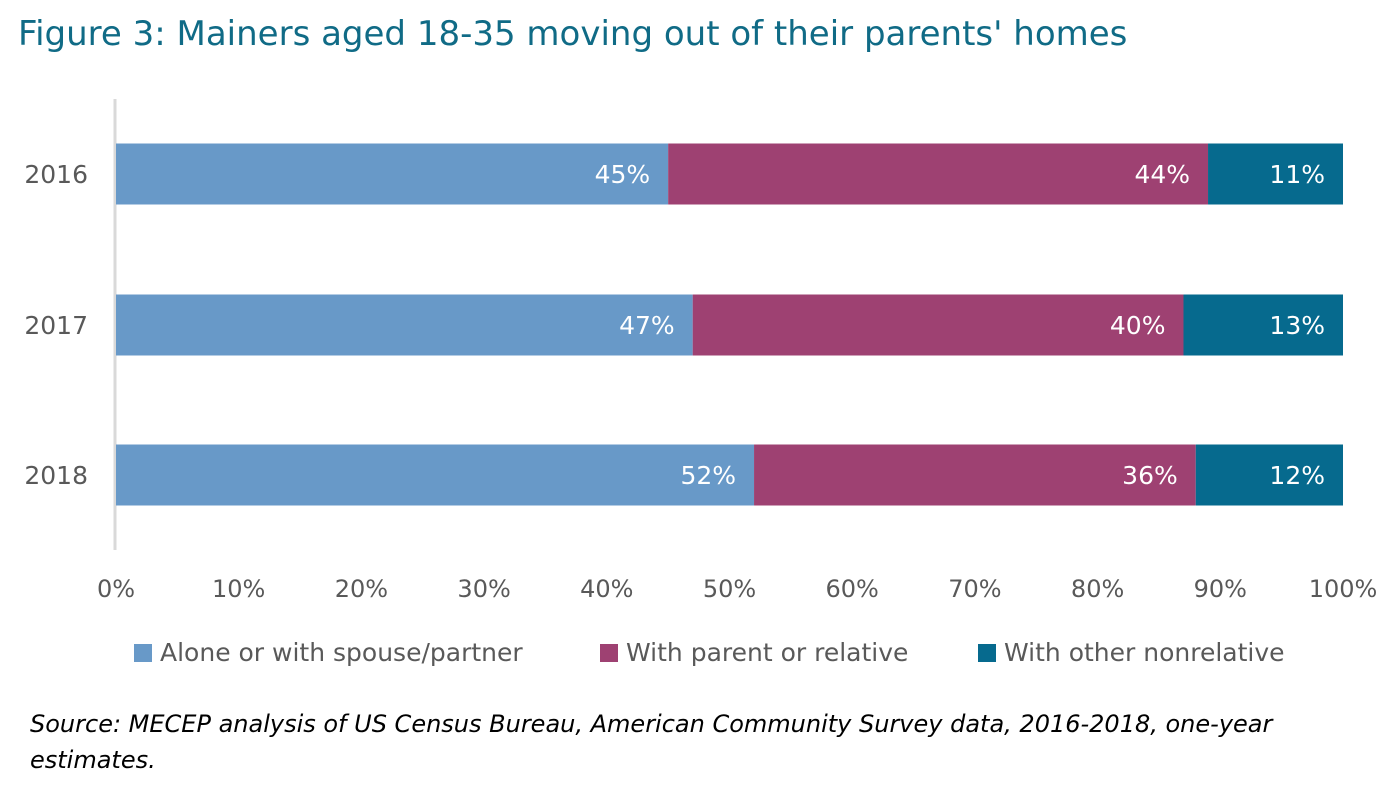 This screenshot has height=807, width=1397. I want to click on x-tick-label-2: 20%, so click(361, 589).